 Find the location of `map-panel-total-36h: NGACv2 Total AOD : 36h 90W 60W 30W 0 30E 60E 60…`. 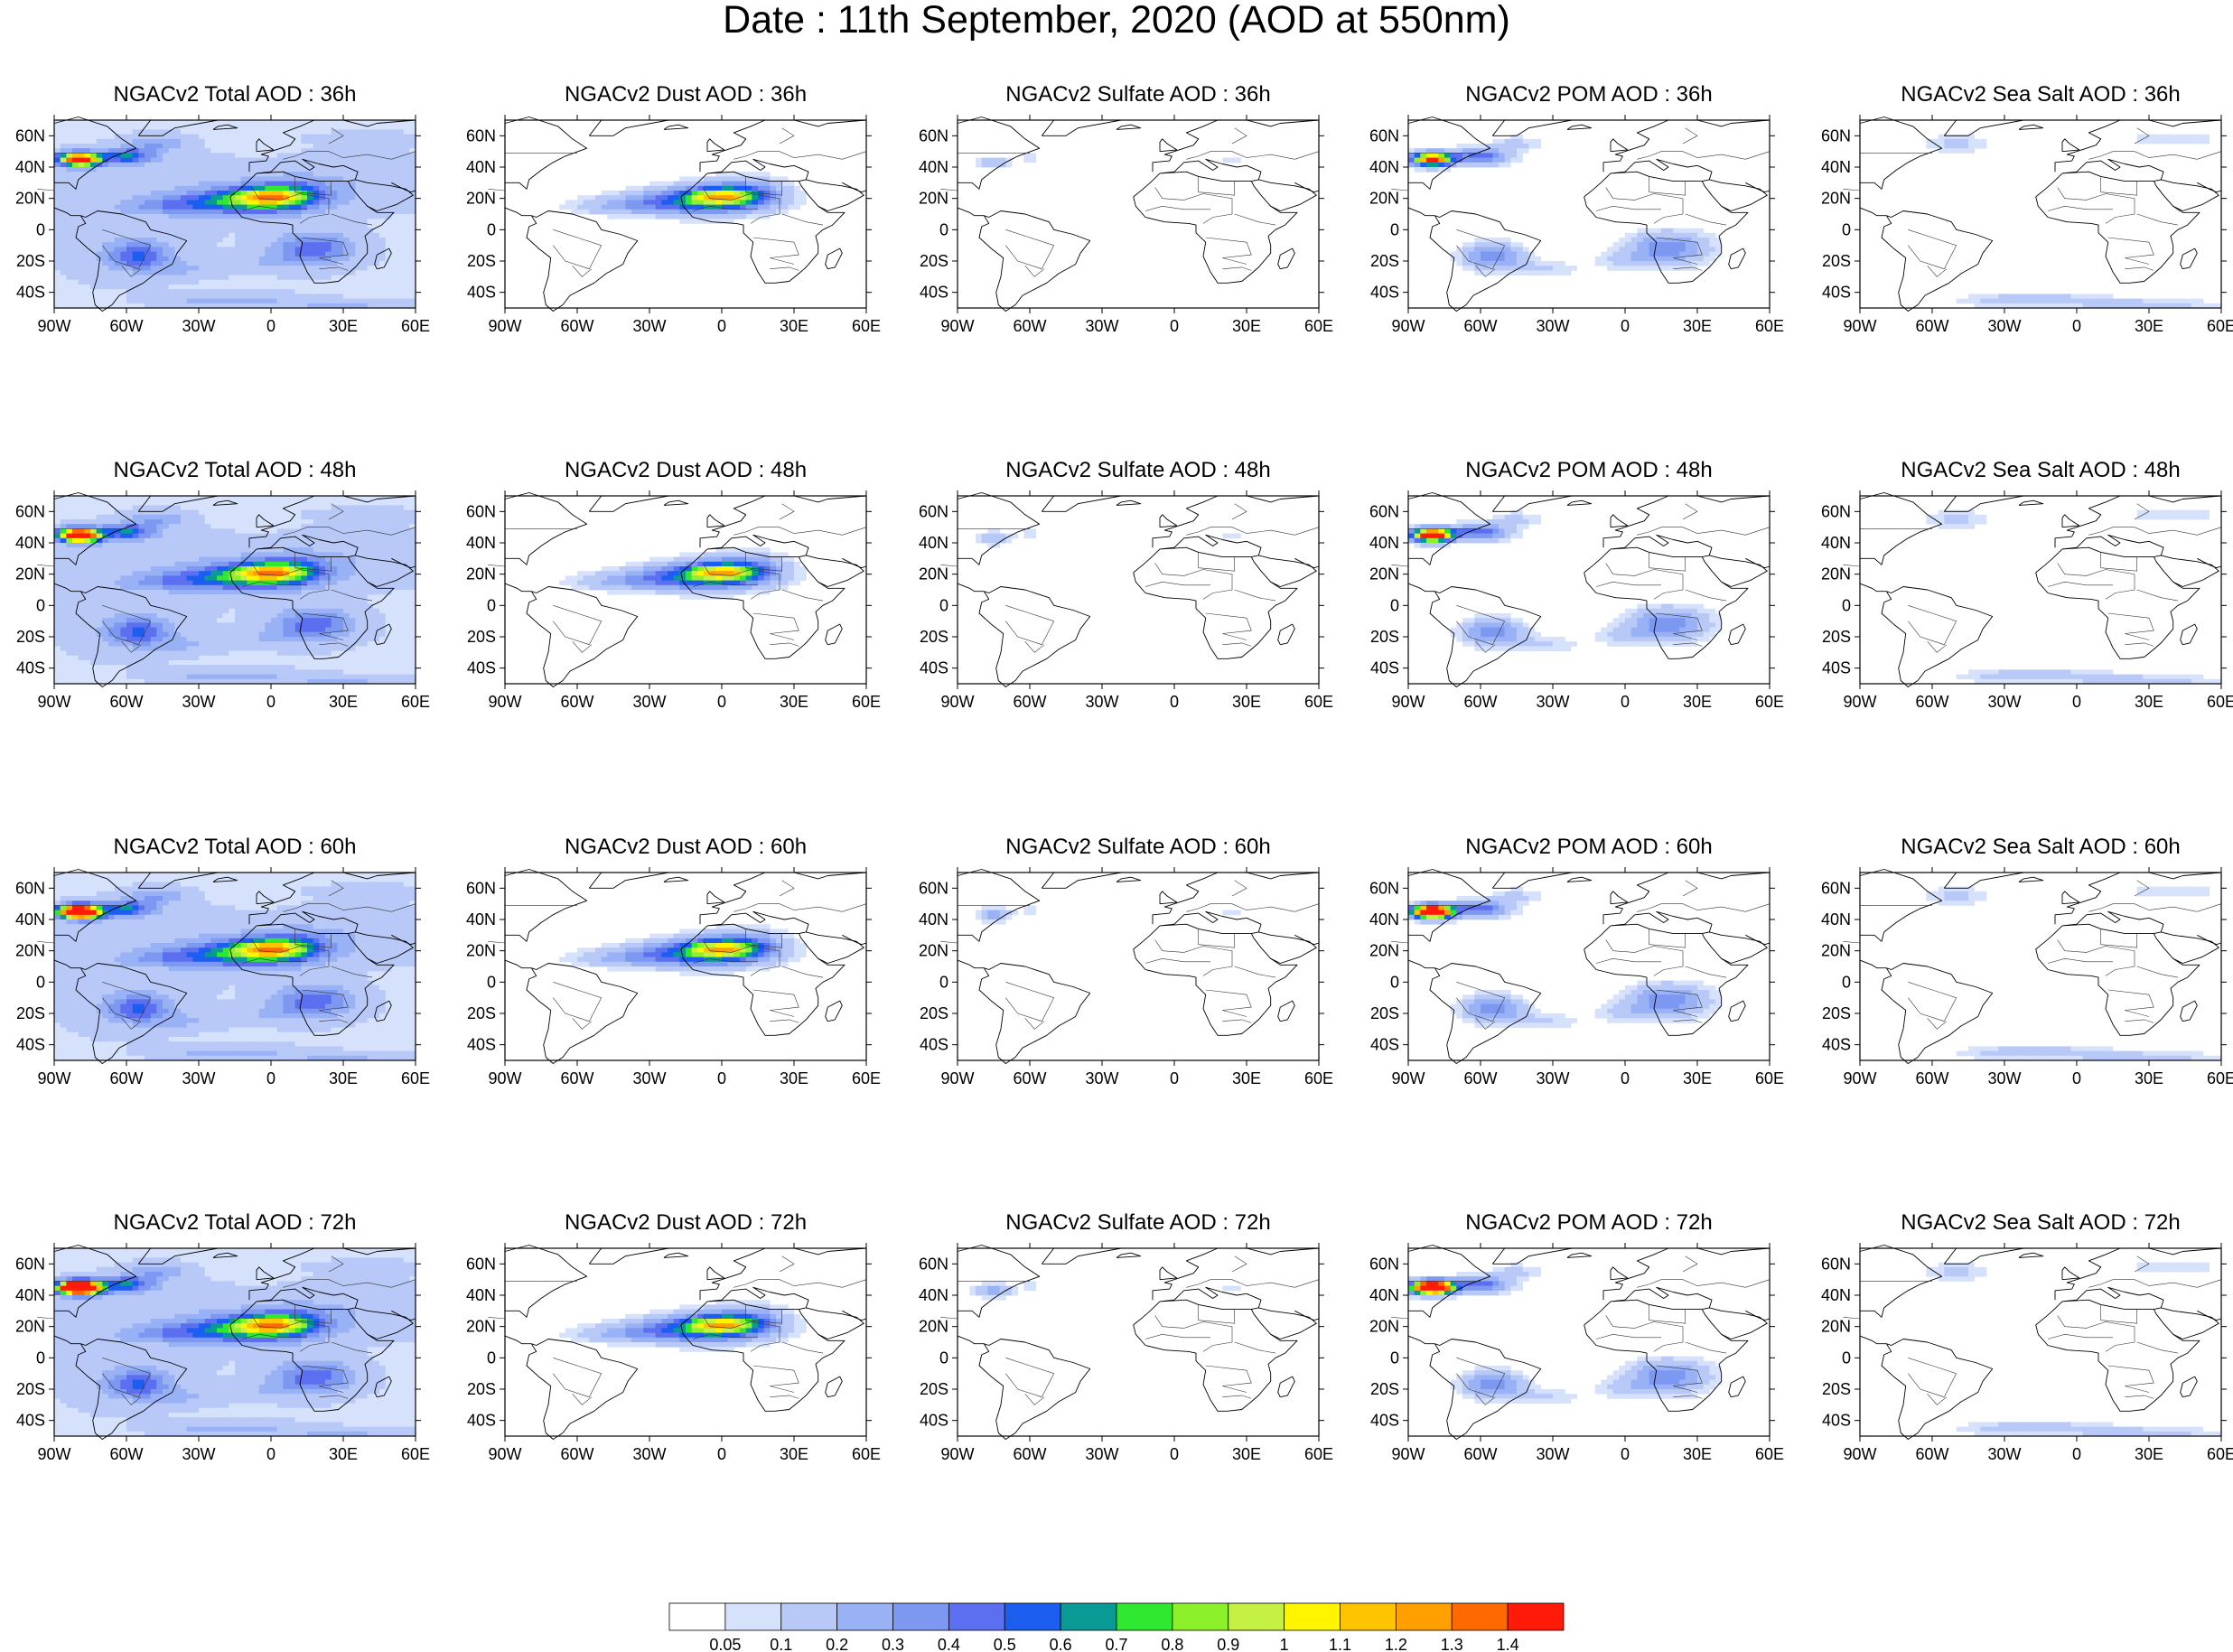

map-panel-total-36h: NGACv2 Total AOD : 36h 90W 60W 30W 0 30E 60E 60… is located at coordinates (222, 208).